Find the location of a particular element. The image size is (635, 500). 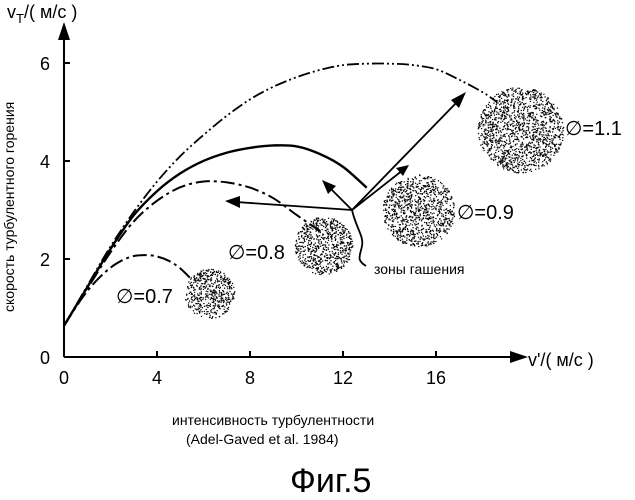

arrow-line-right is located at coordinates (377, 190).